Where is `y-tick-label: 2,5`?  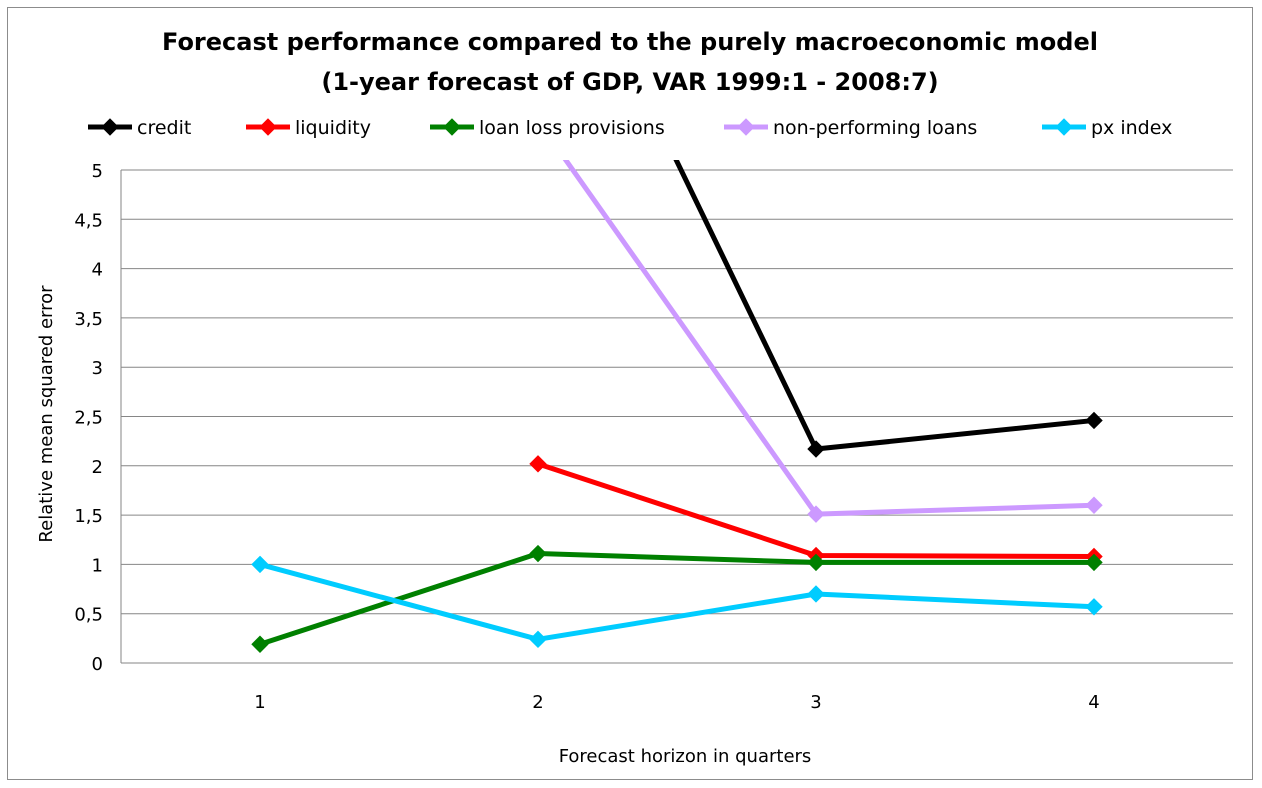
y-tick-label: 2,5 is located at coordinates (88, 418).